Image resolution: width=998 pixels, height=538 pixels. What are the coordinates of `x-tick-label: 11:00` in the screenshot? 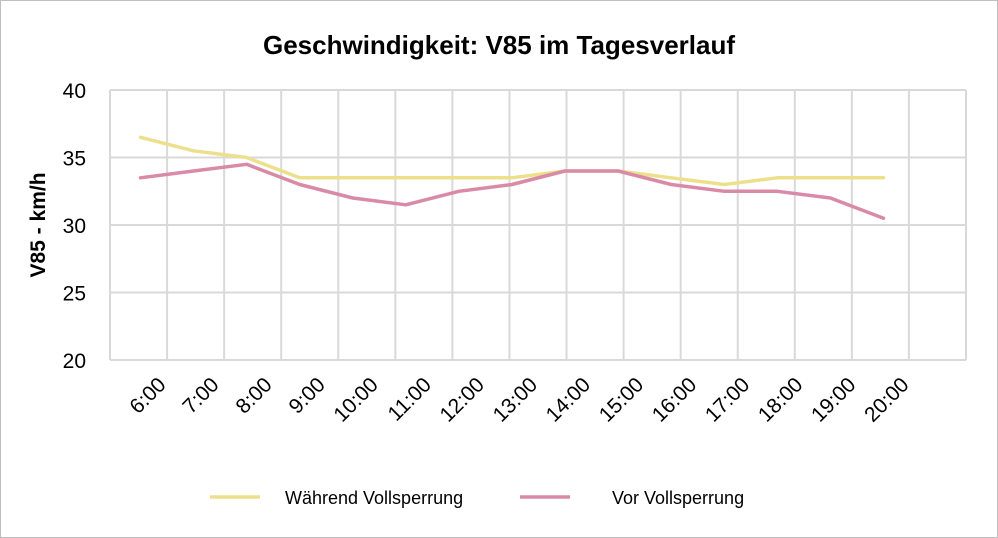 It's located at (410, 399).